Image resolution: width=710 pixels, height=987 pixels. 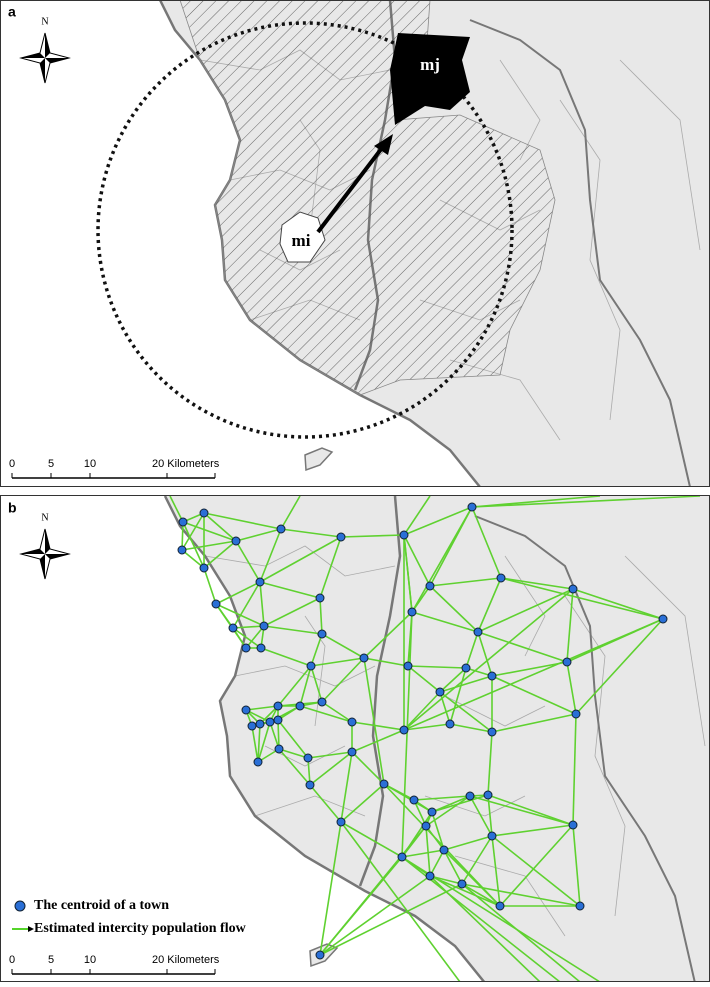 What do you see at coordinates (45, 554) in the screenshot?
I see `compass` at bounding box center [45, 554].